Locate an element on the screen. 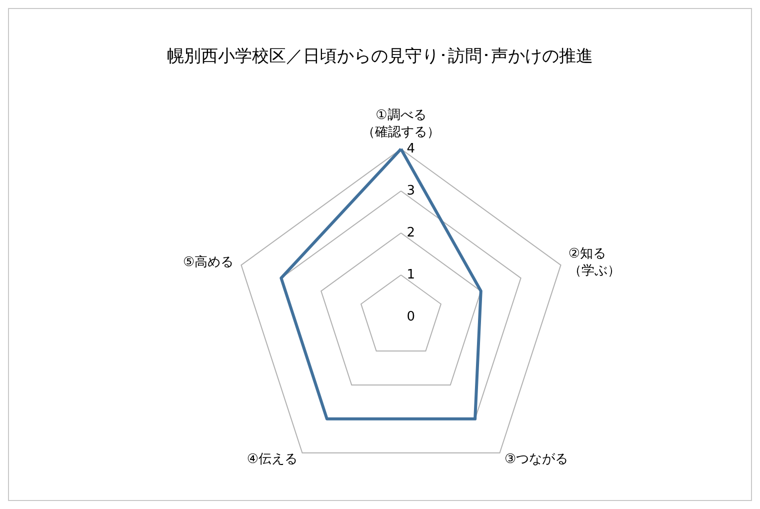 The image size is (760, 509). y-tick-label: 1 is located at coordinates (410, 275).